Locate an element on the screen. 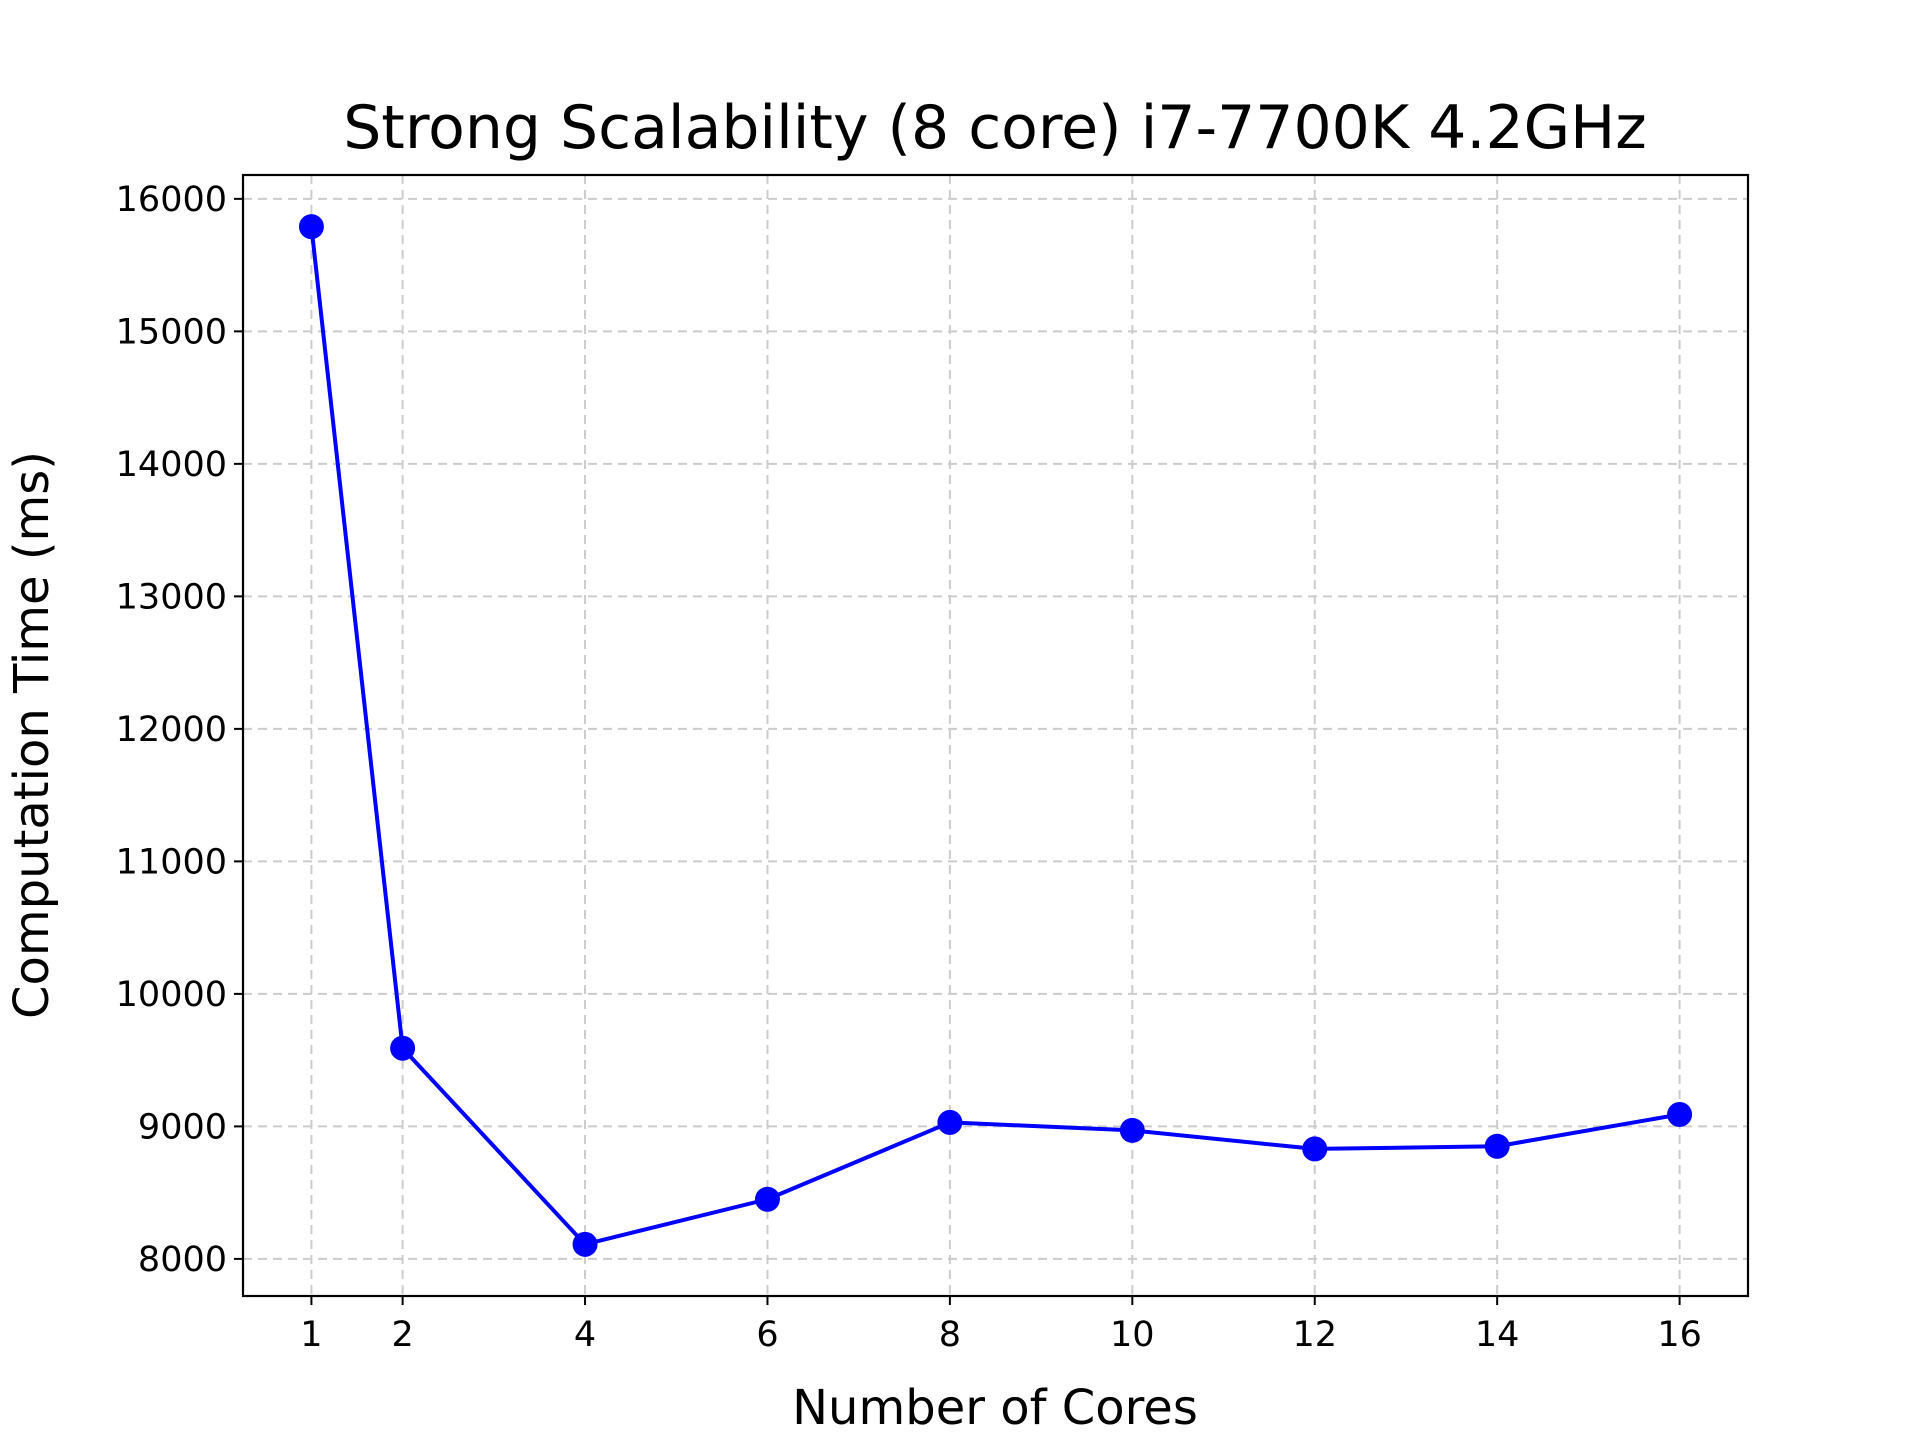 The height and width of the screenshot is (1440, 1920). y-tick-label: 14000 is located at coordinates (171, 465).